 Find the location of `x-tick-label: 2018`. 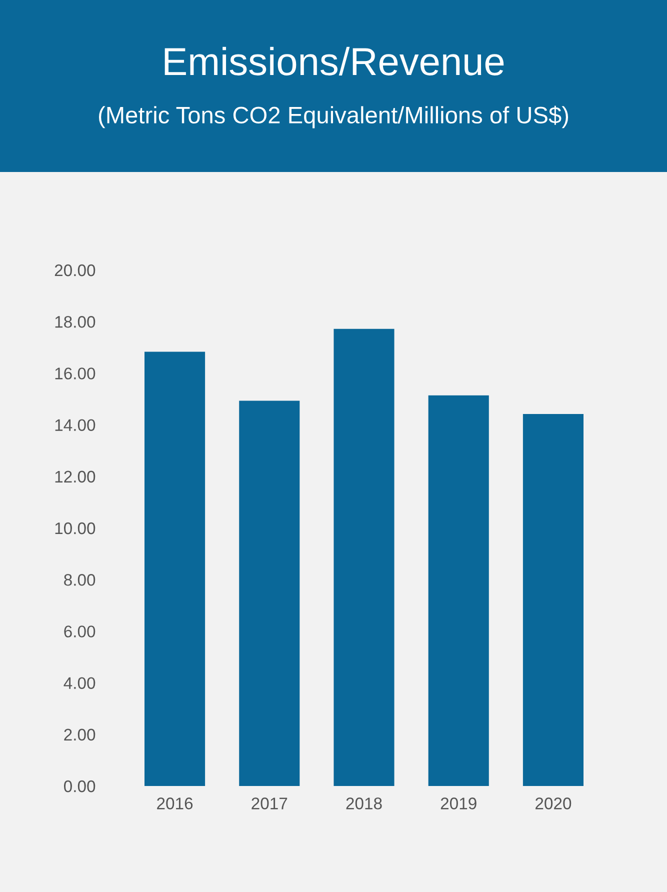

x-tick-label: 2018 is located at coordinates (364, 804).